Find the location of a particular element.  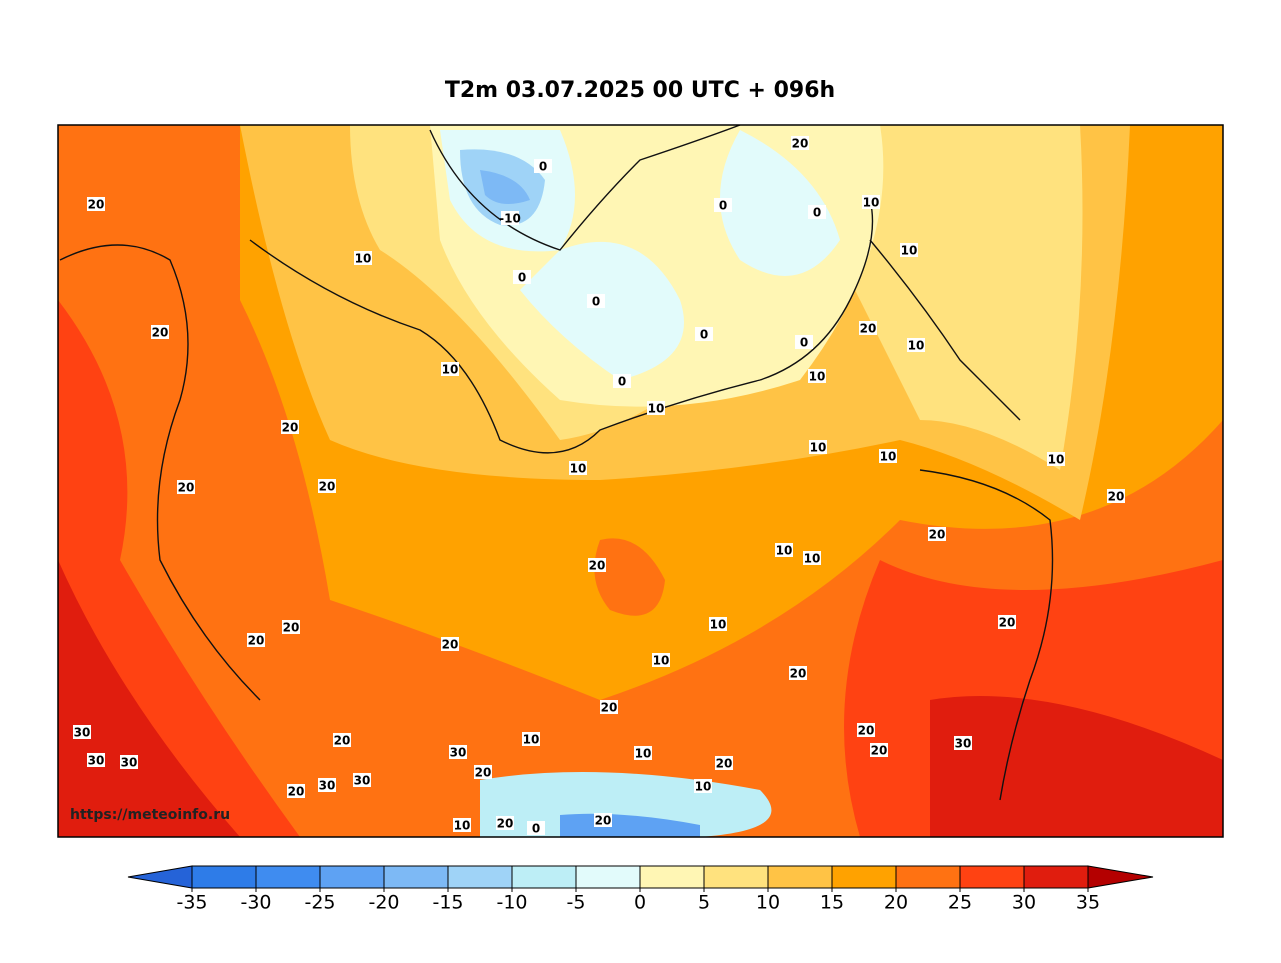

title: T2m 03.07.2025 00 UTC + 096h is located at coordinates (640, 90).